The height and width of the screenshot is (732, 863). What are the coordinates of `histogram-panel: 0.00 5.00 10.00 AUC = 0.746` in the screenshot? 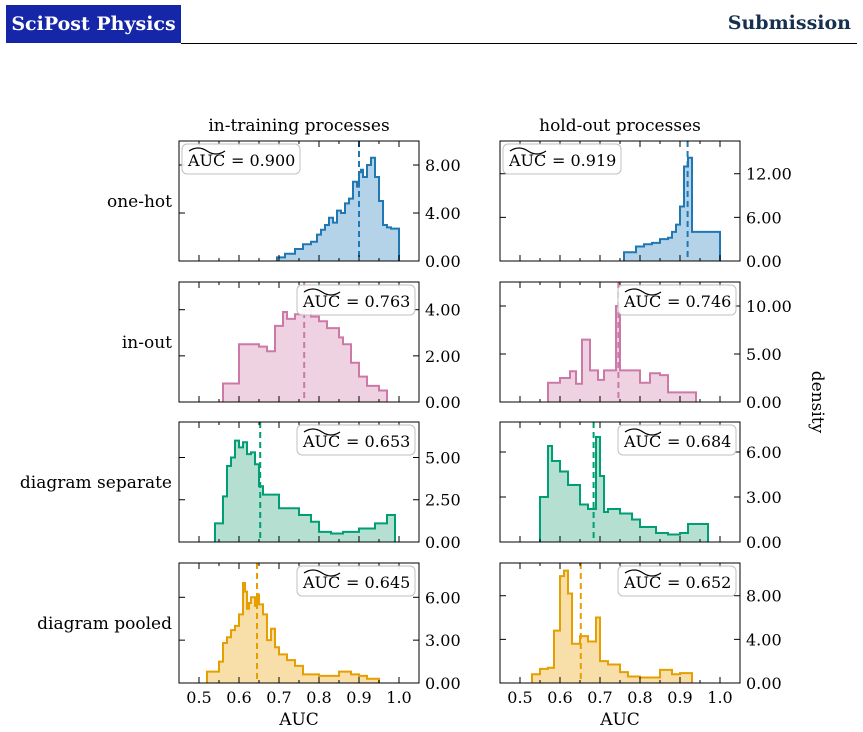 It's located at (645, 346).